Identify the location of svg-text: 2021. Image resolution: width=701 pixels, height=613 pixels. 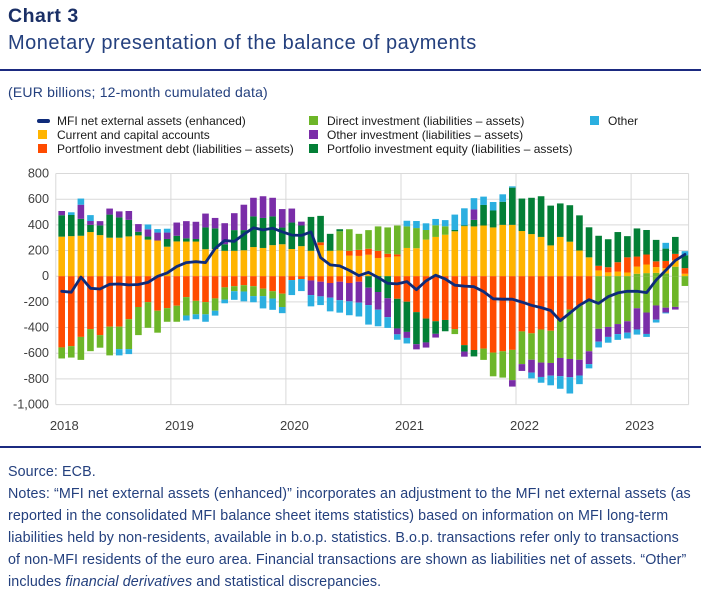
(409, 425).